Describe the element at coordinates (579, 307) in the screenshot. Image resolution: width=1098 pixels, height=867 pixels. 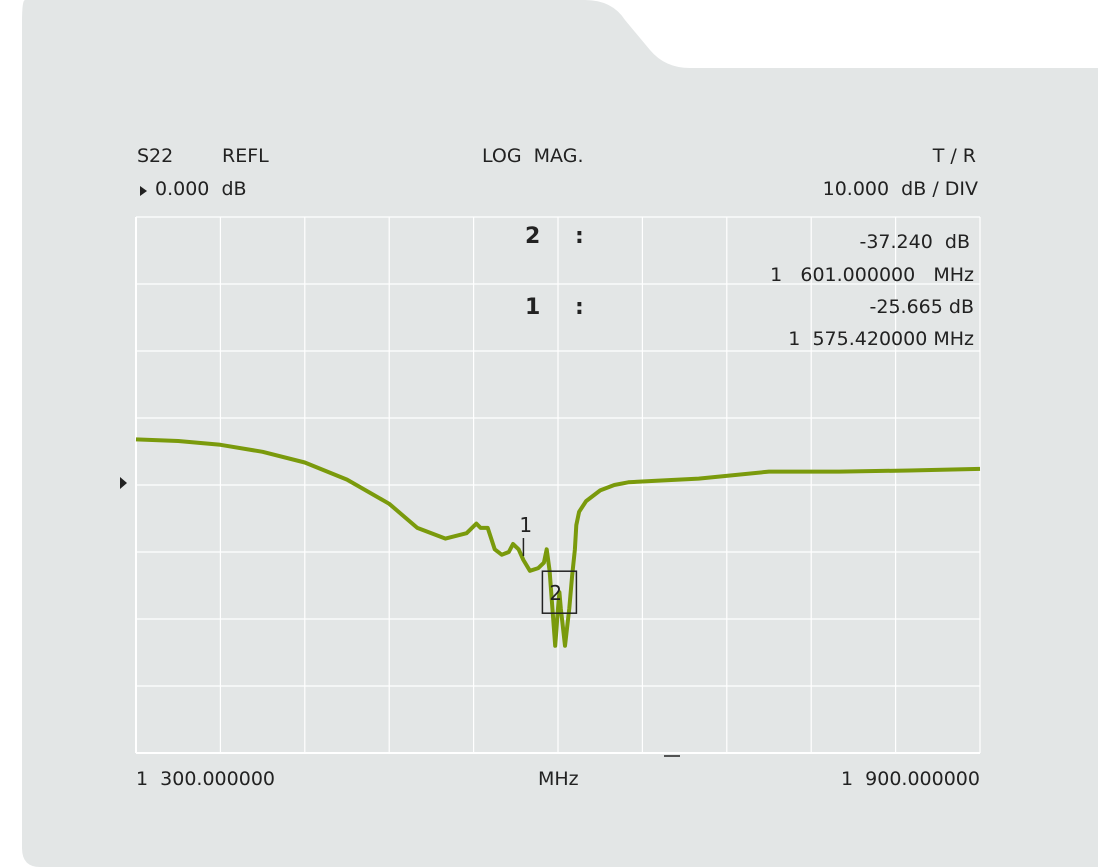
I see `marker-1-sep: :` at that location.